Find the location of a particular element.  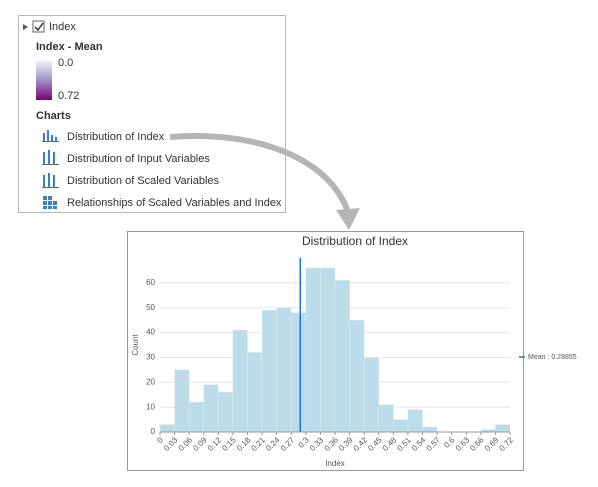

expand-arrow is located at coordinates (25, 27).